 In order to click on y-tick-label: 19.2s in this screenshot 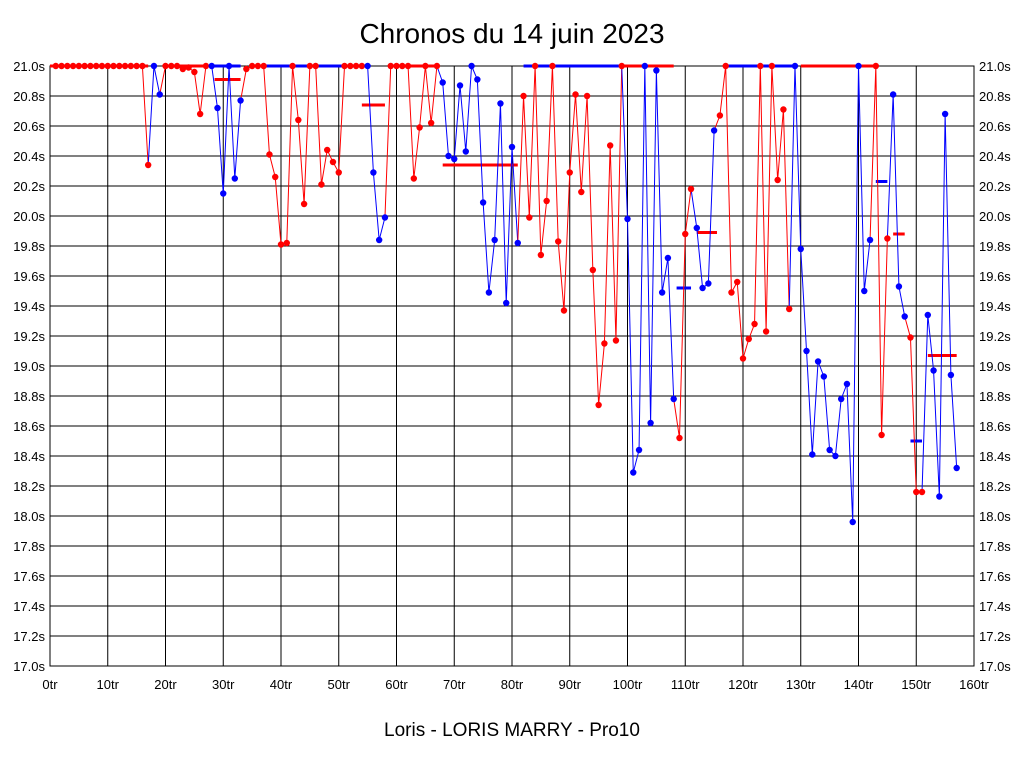, I will do `click(29, 336)`.